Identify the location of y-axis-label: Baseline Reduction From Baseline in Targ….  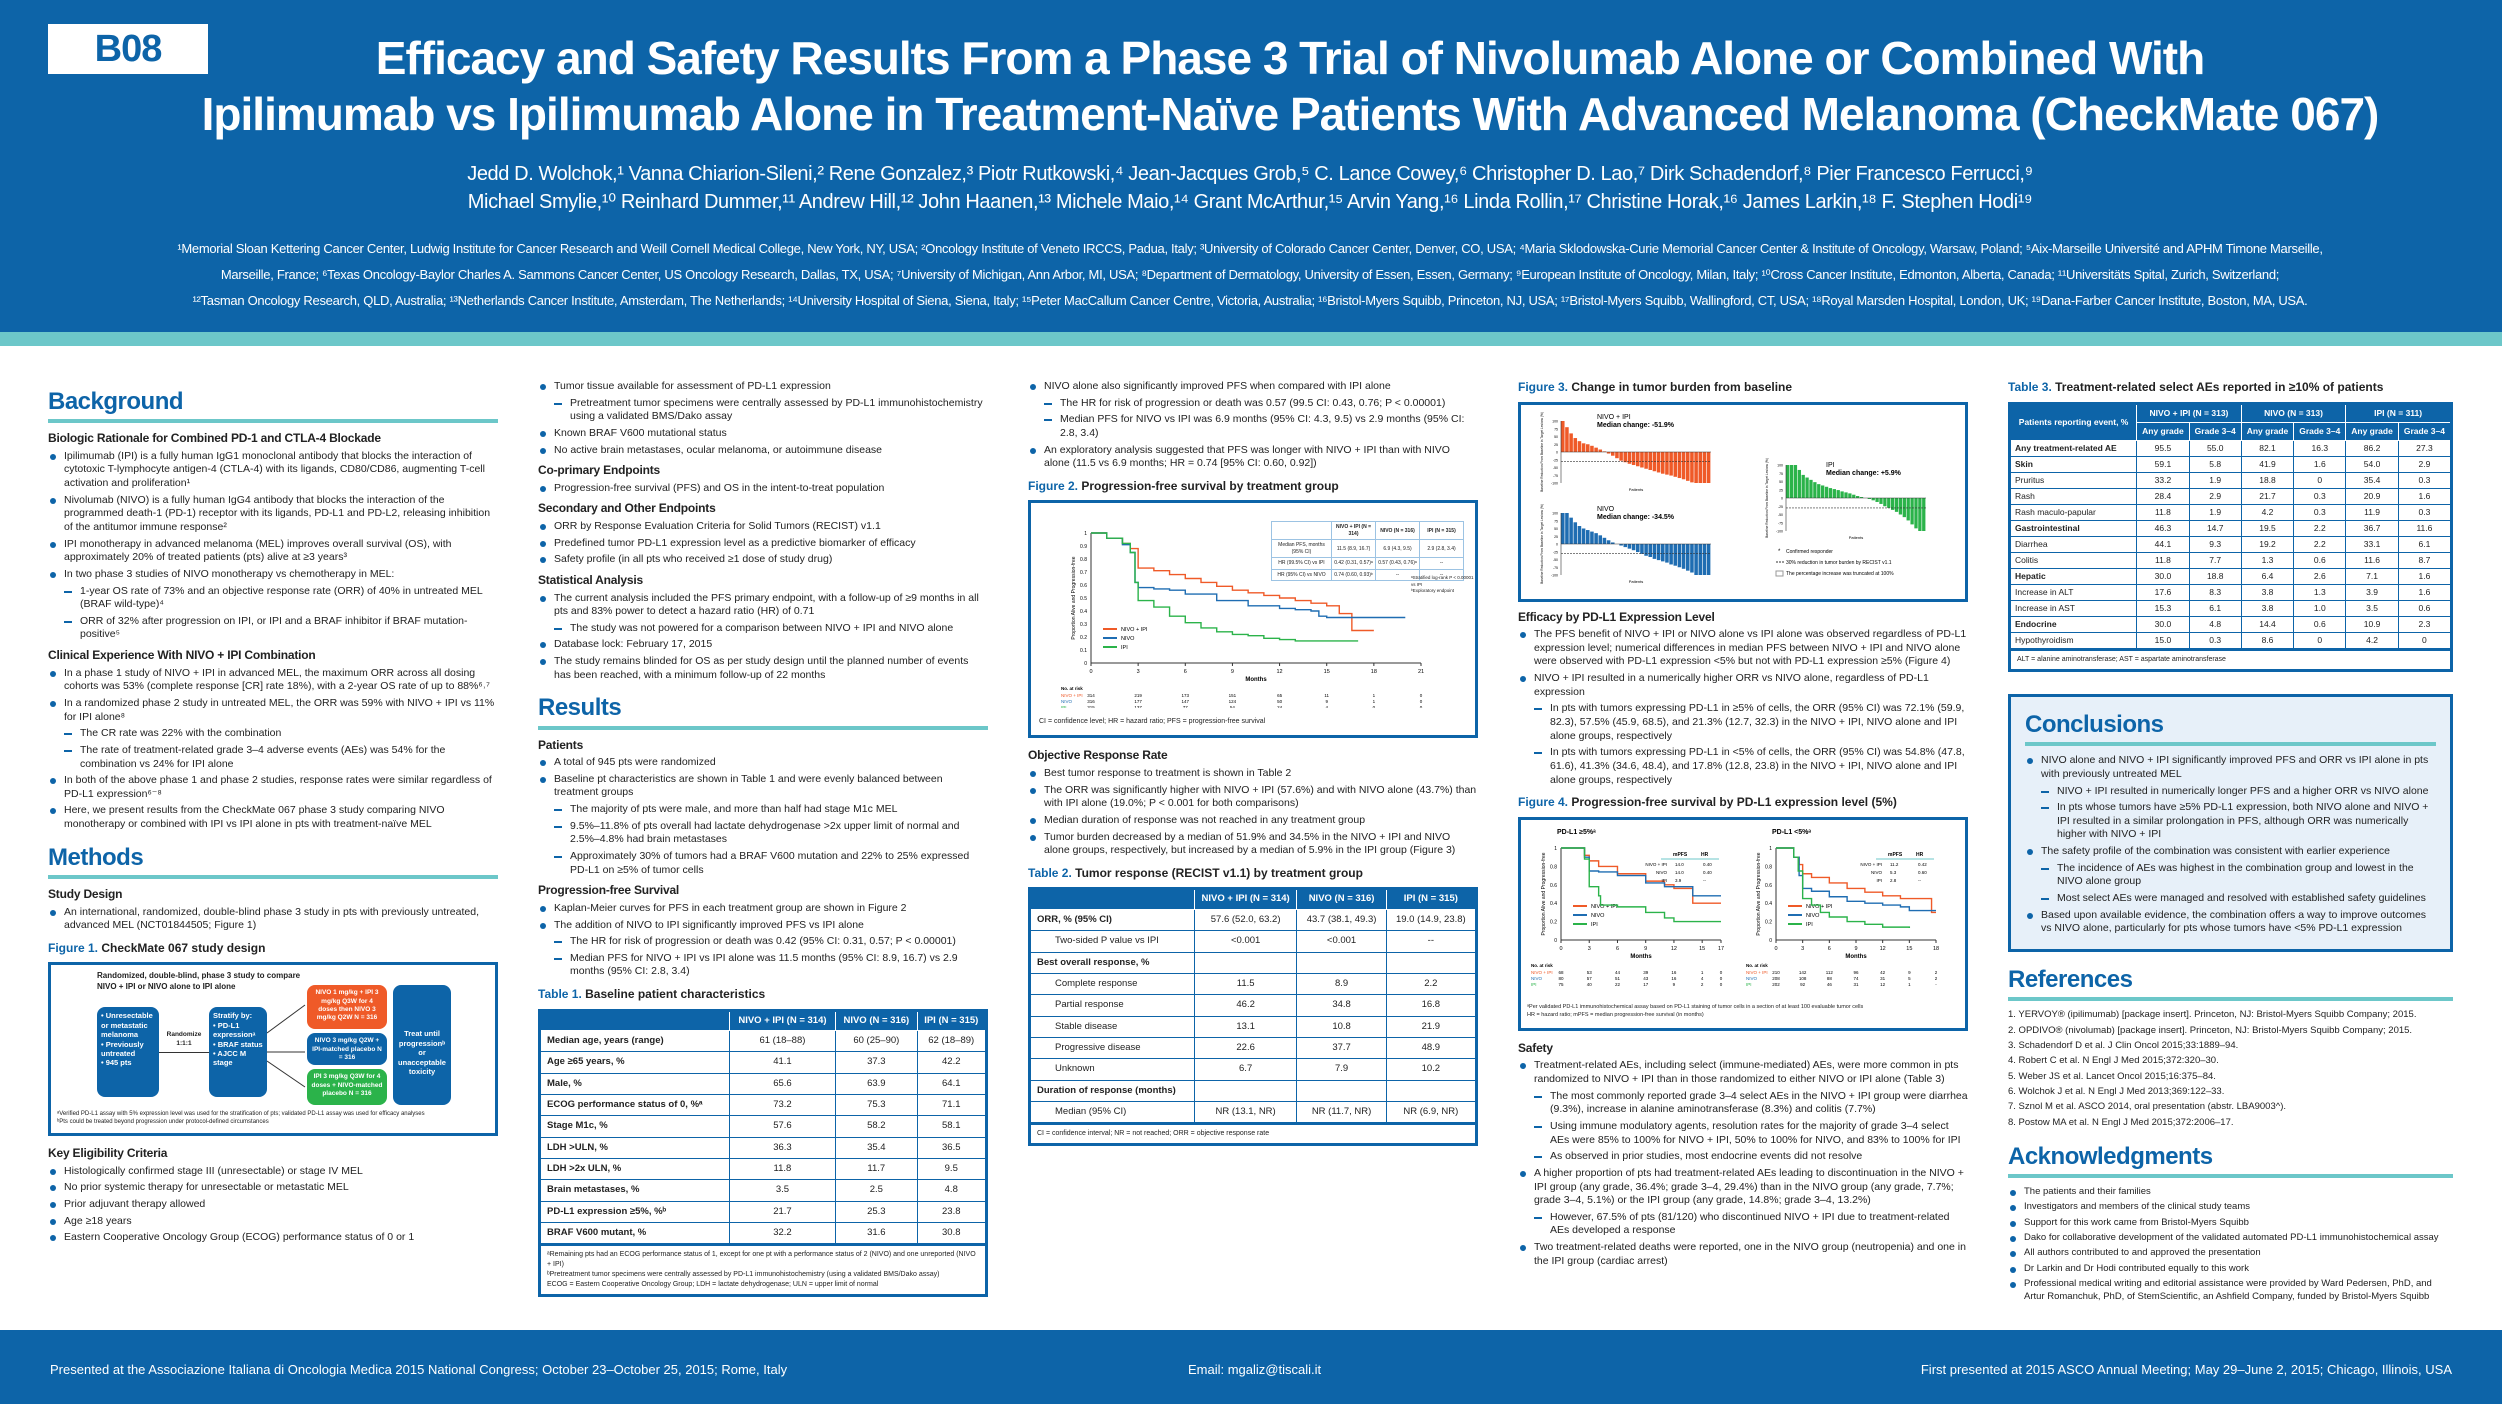
(1542, 452).